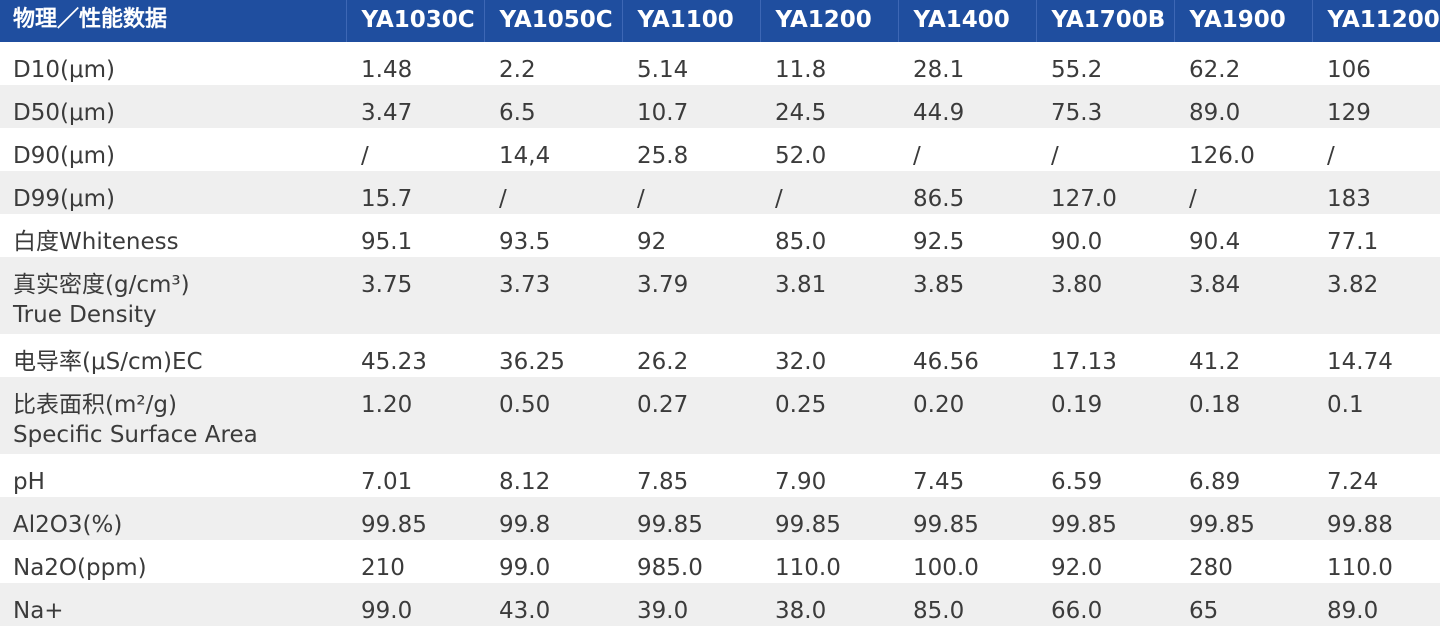 This screenshot has width=1440, height=626. Describe the element at coordinates (415, 106) in the screenshot. I see `value-cell: 3.47` at that location.